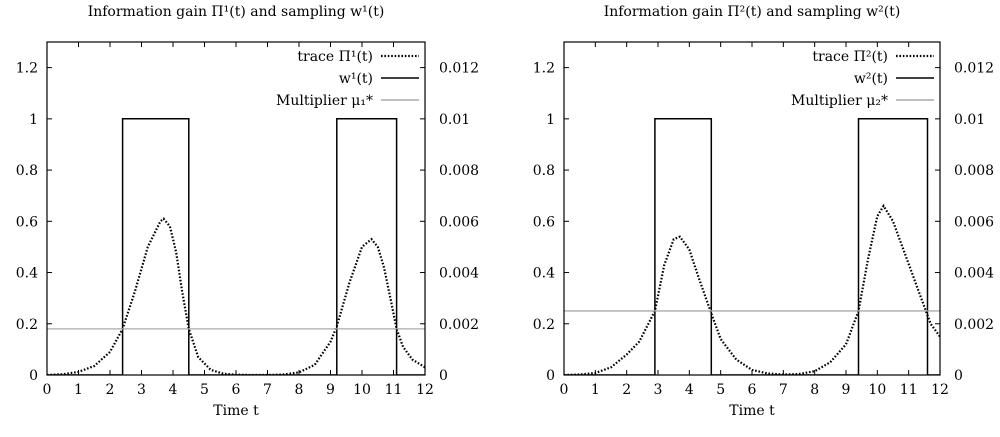  What do you see at coordinates (871, 79) in the screenshot?
I see `legend-label: w²(t)` at bounding box center [871, 79].